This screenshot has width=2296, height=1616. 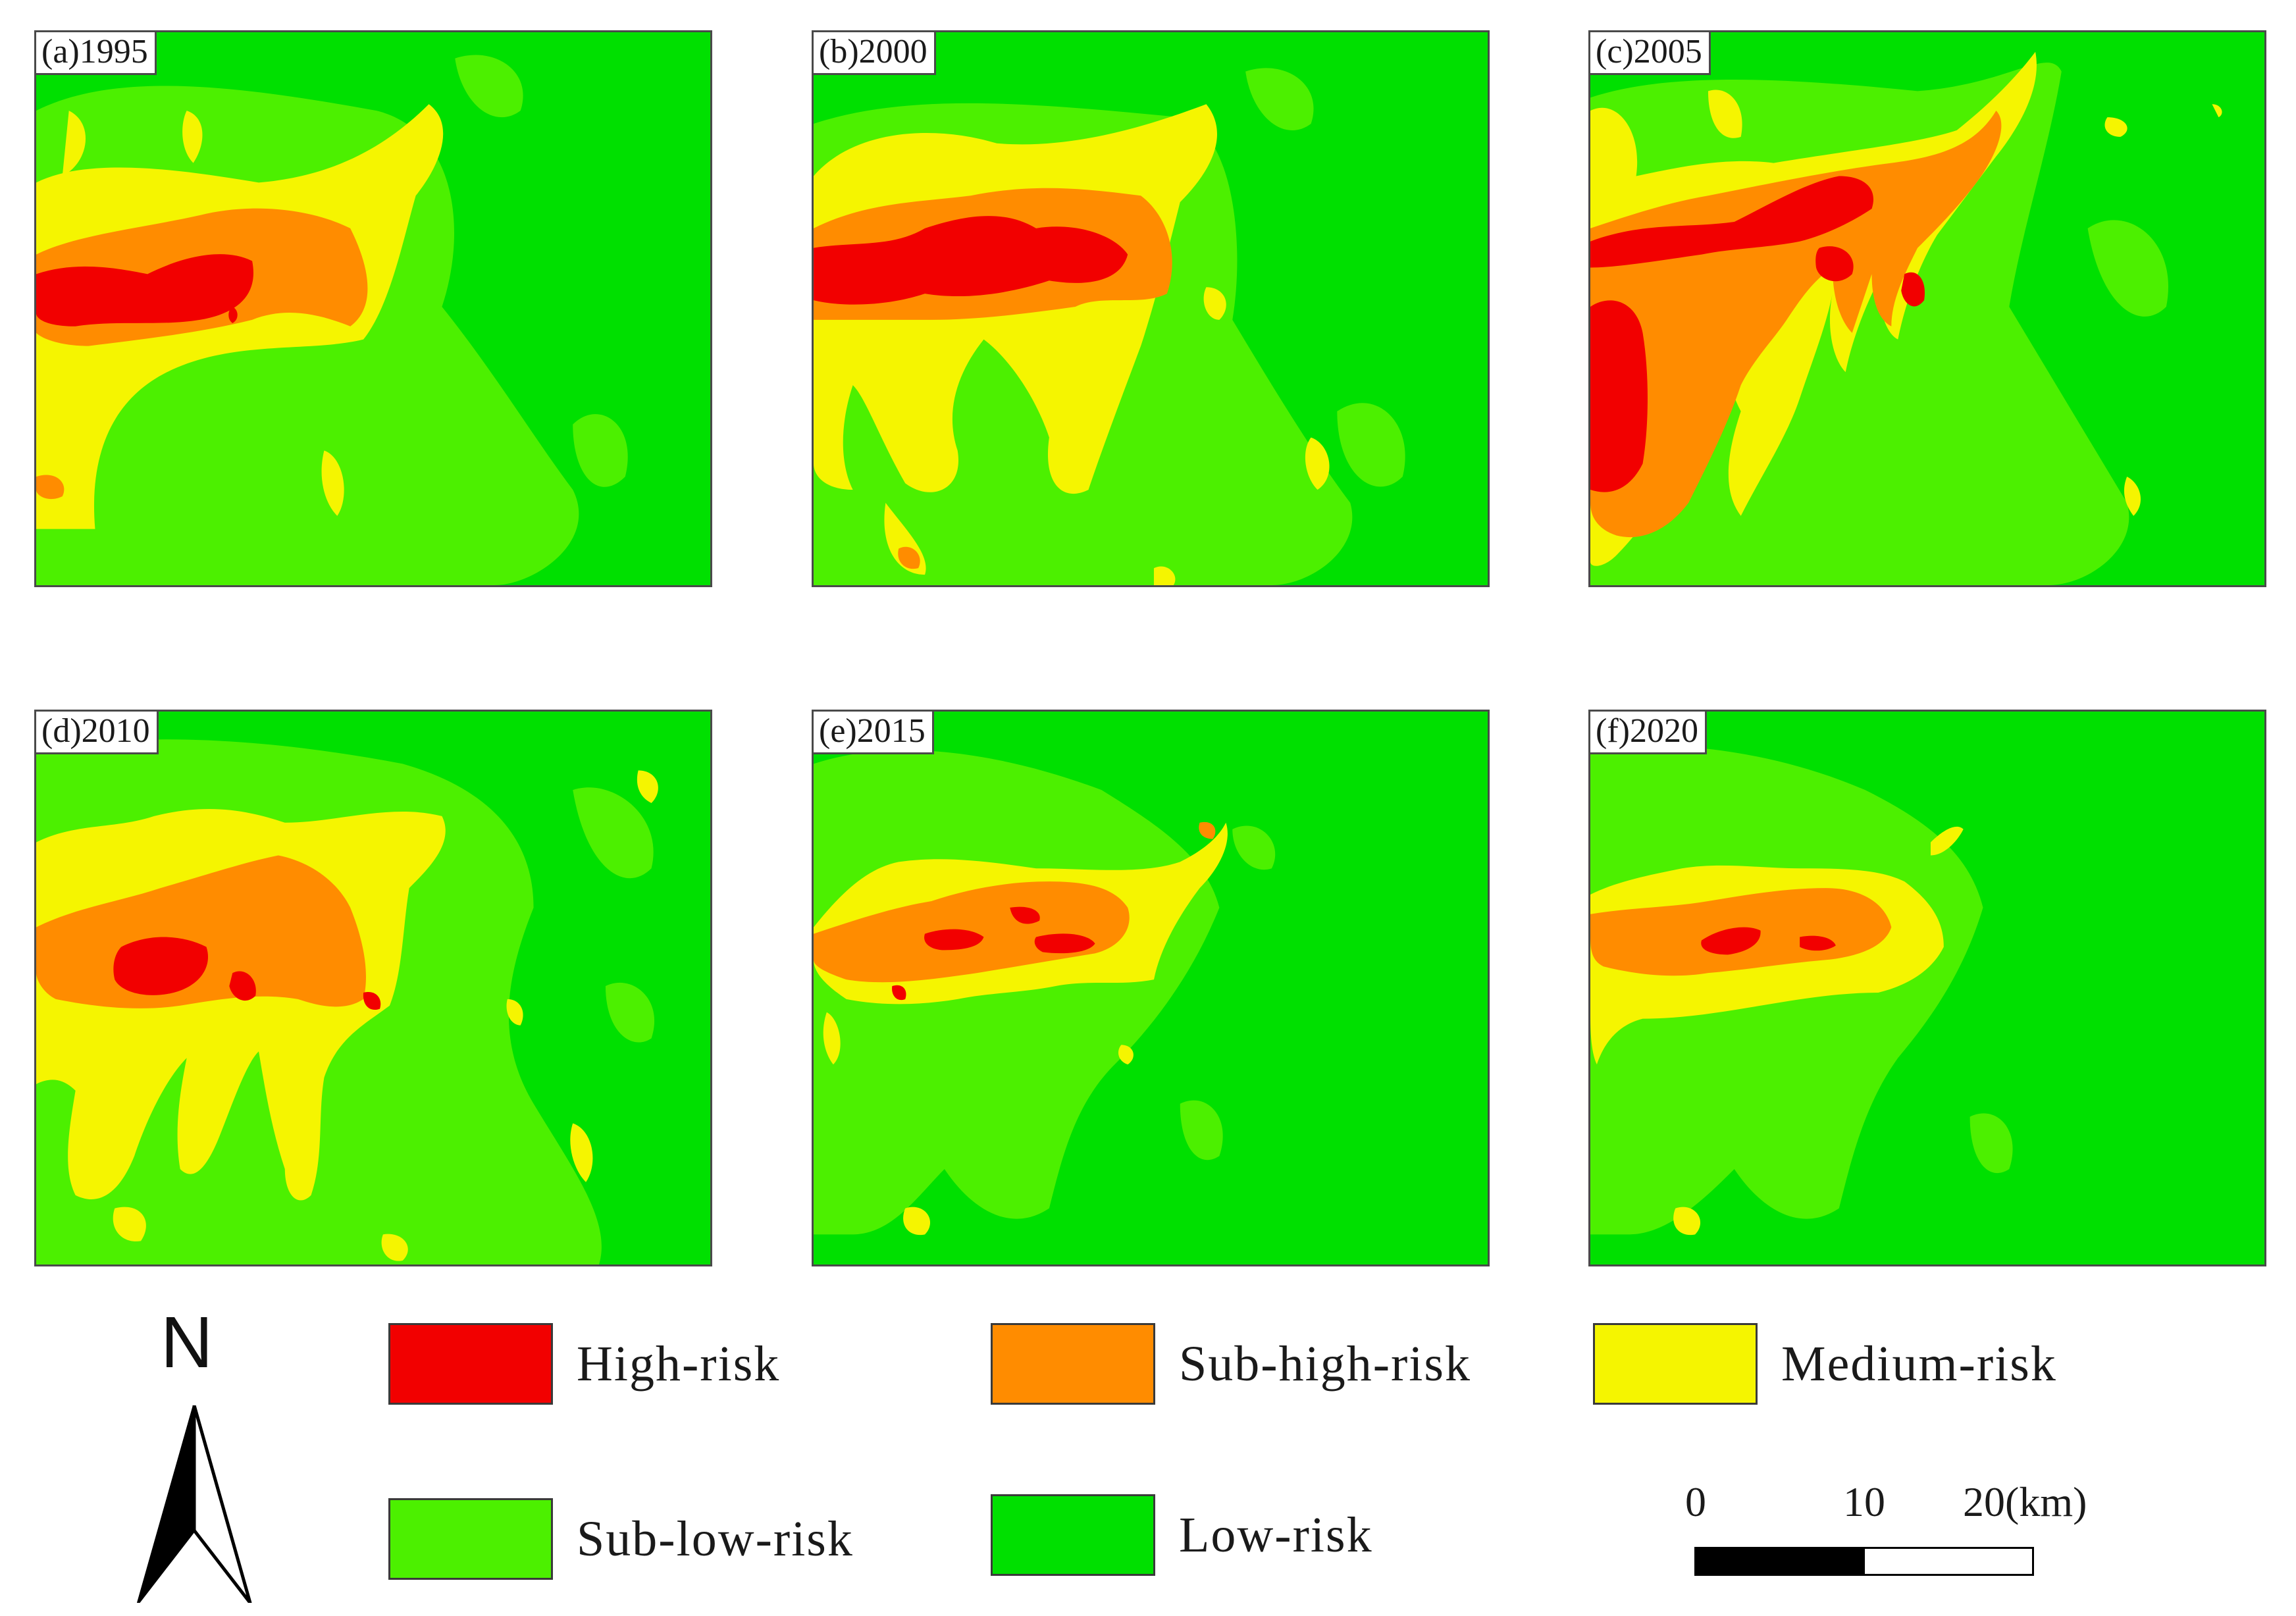 I want to click on risk-map-2020, so click(x=1927, y=988).